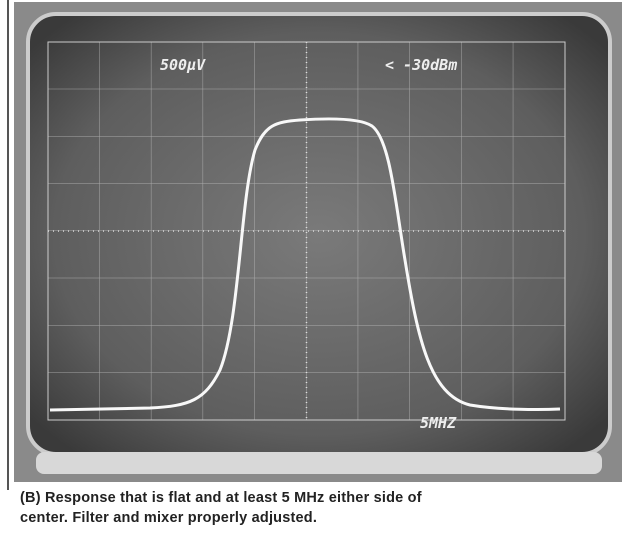  What do you see at coordinates (438, 423) in the screenshot?
I see `span-label: 5MHZ` at bounding box center [438, 423].